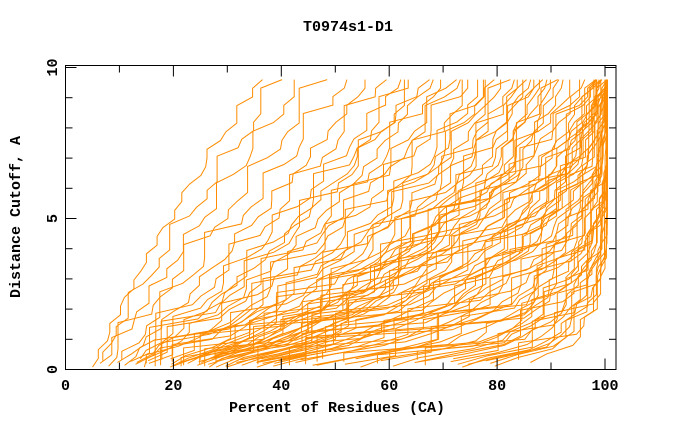 This screenshot has width=680, height=445. Describe the element at coordinates (604, 386) in the screenshot. I see `x-tick-label: 100` at that location.